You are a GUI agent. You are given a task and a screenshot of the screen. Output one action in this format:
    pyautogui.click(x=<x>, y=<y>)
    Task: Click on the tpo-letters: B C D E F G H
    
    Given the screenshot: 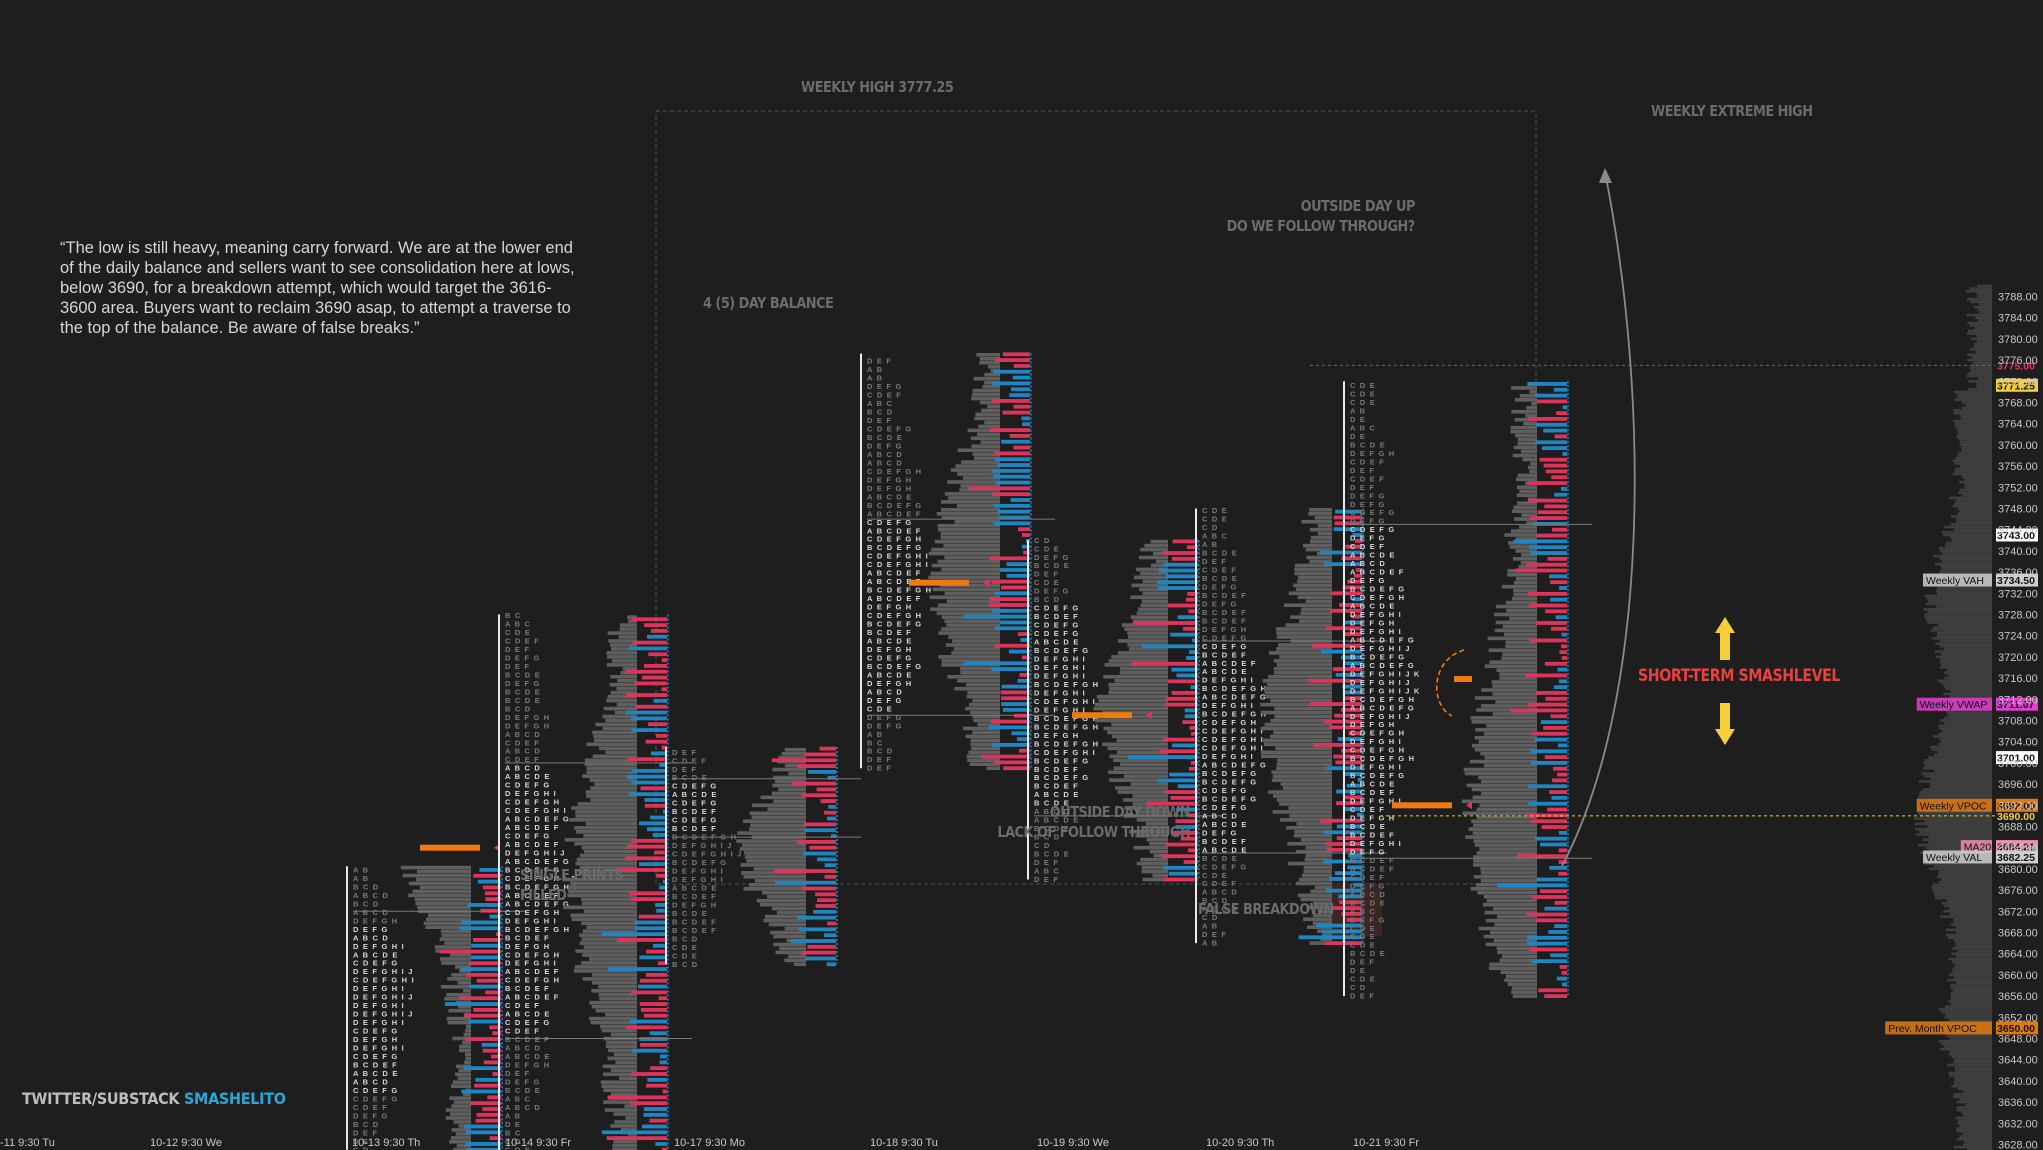 What is the action you would take?
    pyautogui.click(x=1382, y=699)
    